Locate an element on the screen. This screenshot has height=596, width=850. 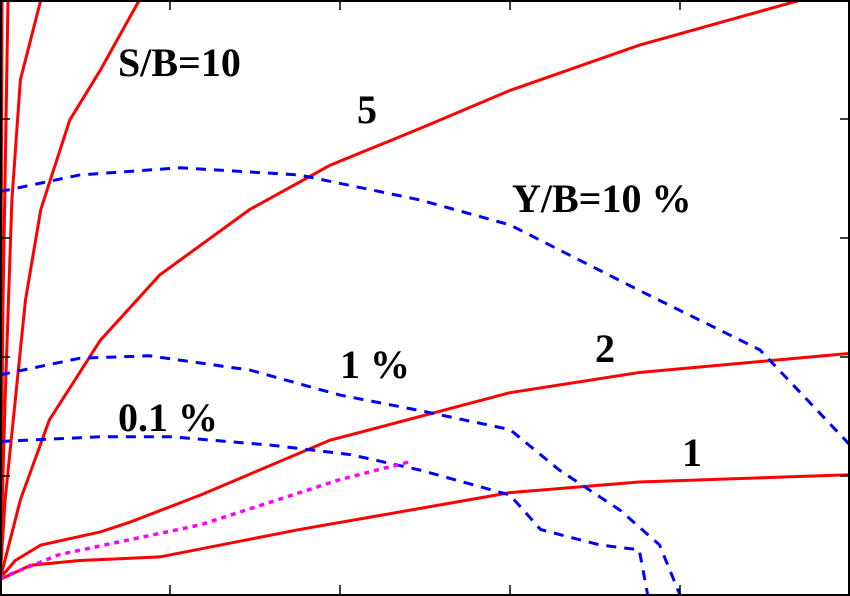
annotation-yb-1: 1 % is located at coordinates (375, 364).